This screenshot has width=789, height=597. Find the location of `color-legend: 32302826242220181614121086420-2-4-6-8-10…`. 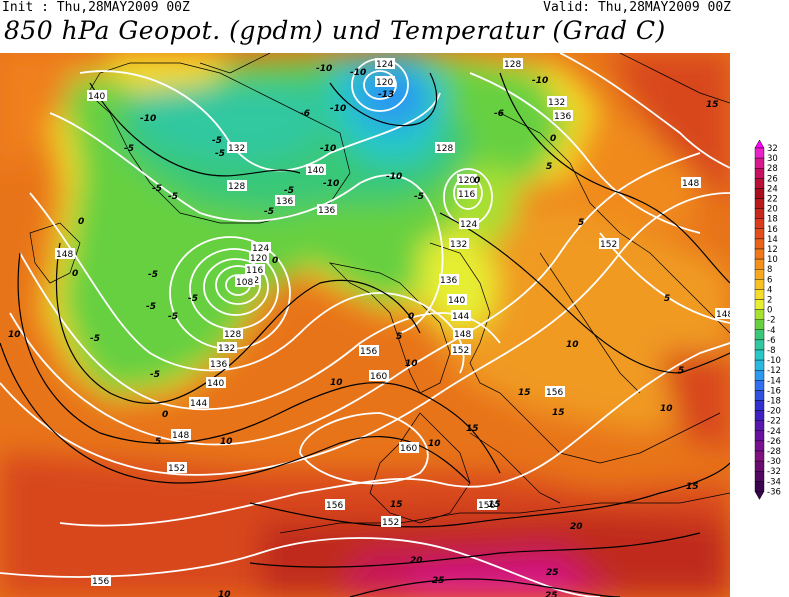

color-legend: 32302826242220181614121086420-2-4-6-8-10… is located at coordinates (767, 320).